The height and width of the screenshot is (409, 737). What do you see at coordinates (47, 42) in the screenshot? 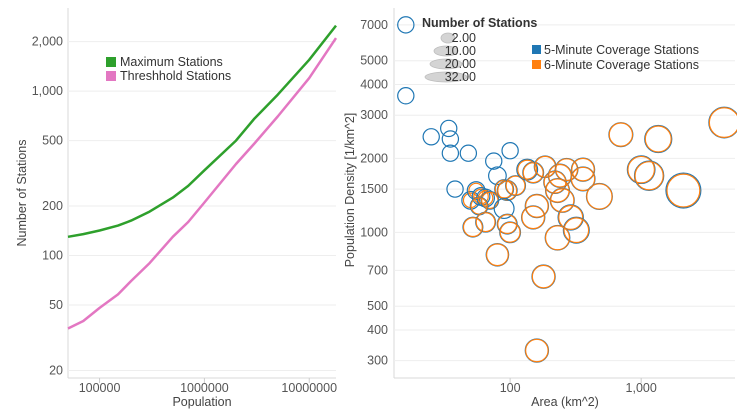
I see `left-y-tick-label: 2,000` at bounding box center [47, 42].